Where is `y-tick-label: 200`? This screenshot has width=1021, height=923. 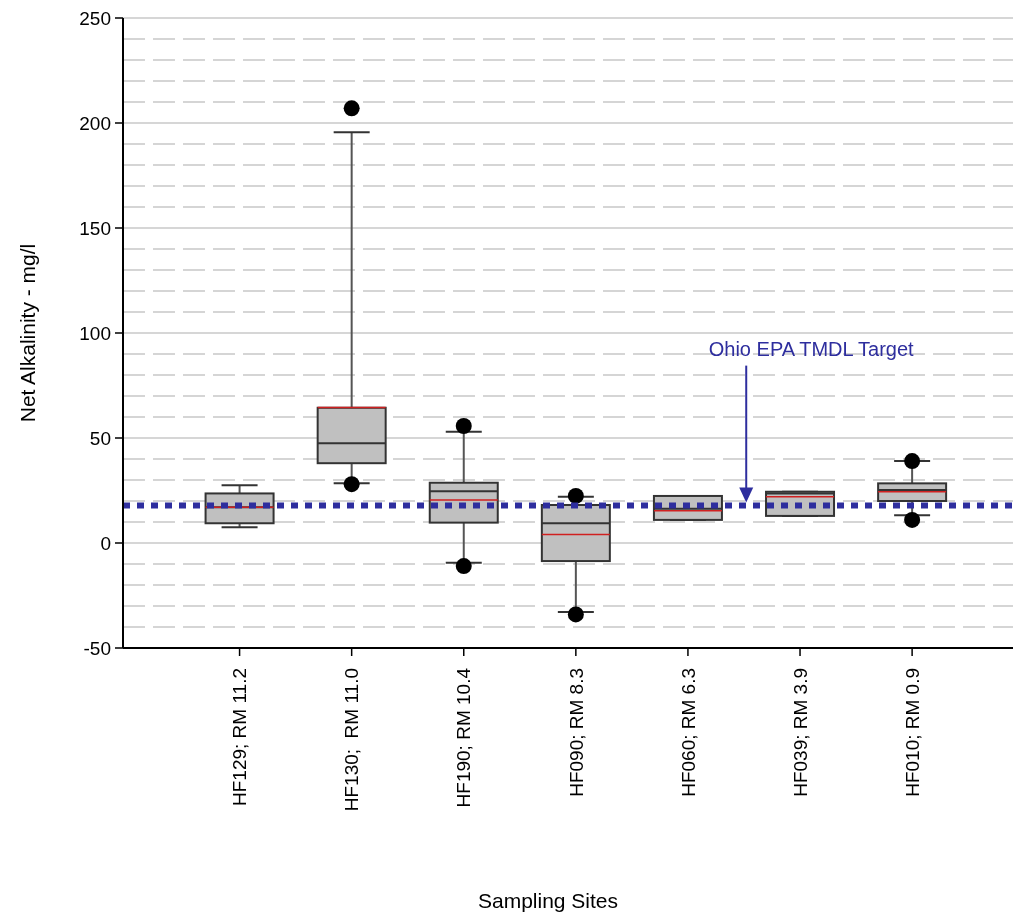
y-tick-label: 200 is located at coordinates (95, 123).